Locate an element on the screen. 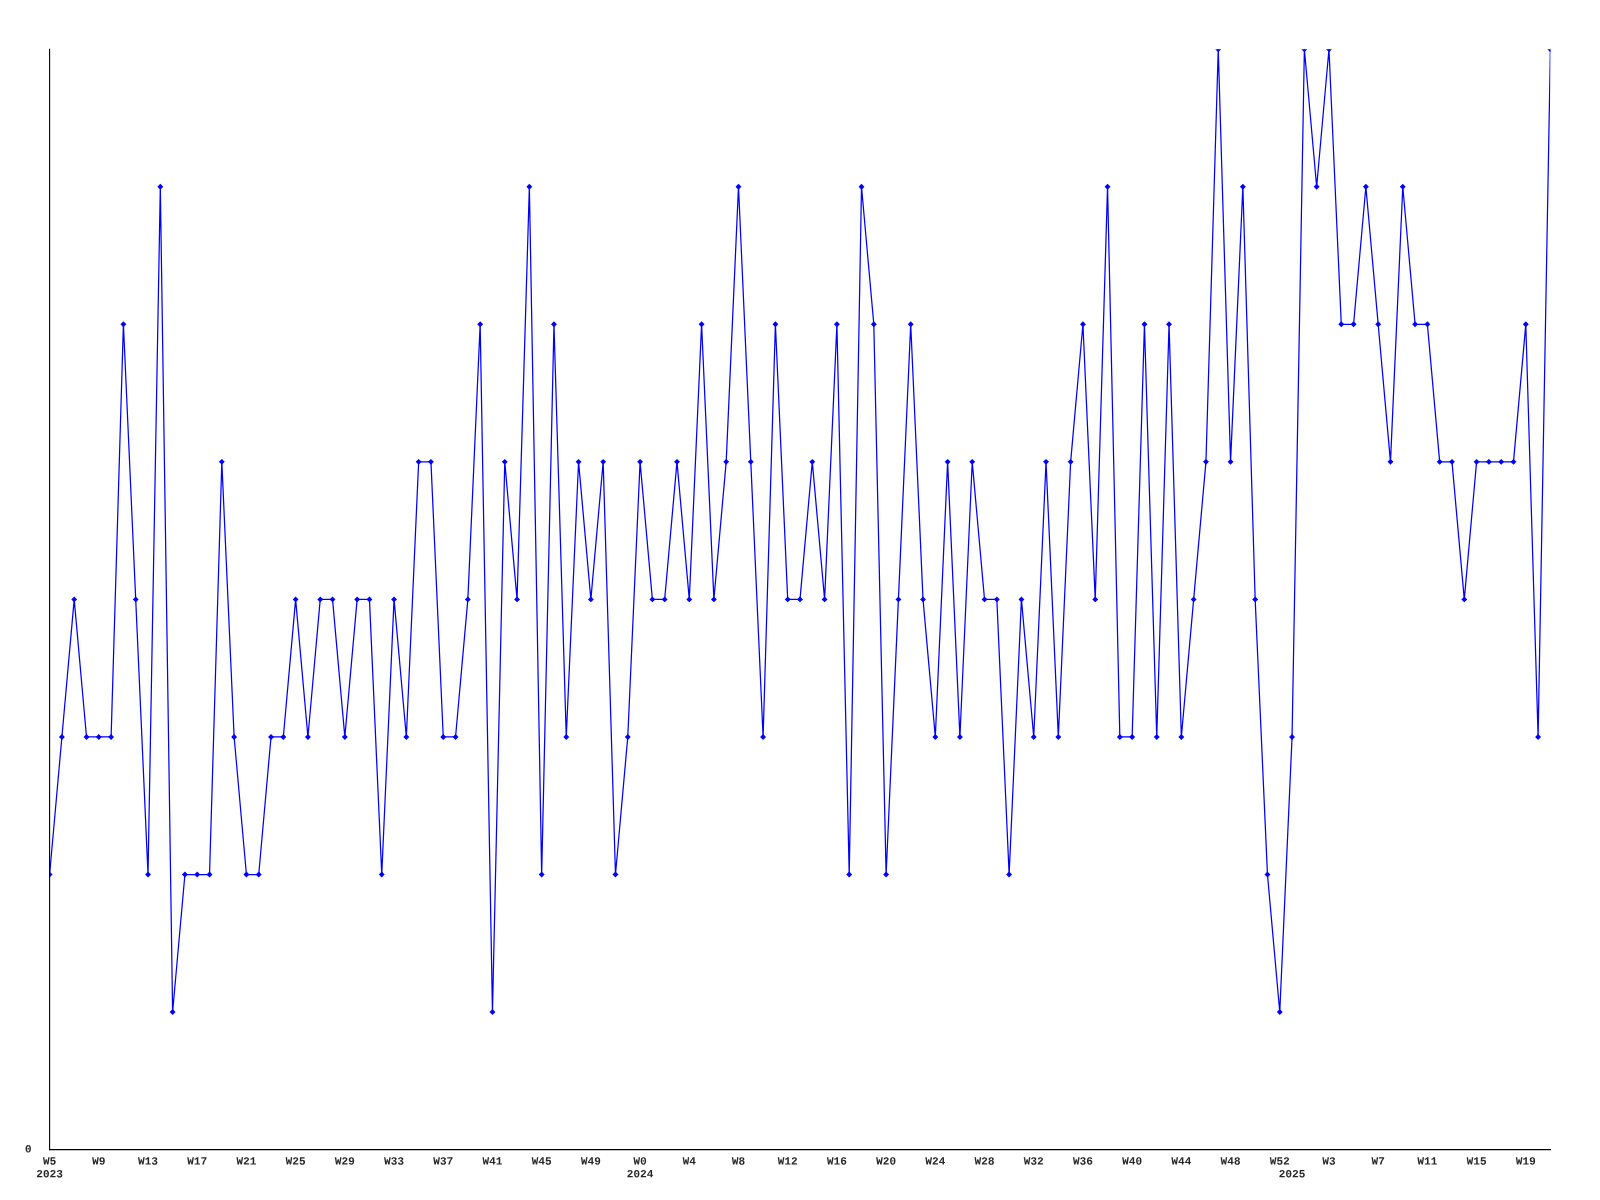 The image size is (1600, 1200). x-tick-label: W12 is located at coordinates (787, 1161).